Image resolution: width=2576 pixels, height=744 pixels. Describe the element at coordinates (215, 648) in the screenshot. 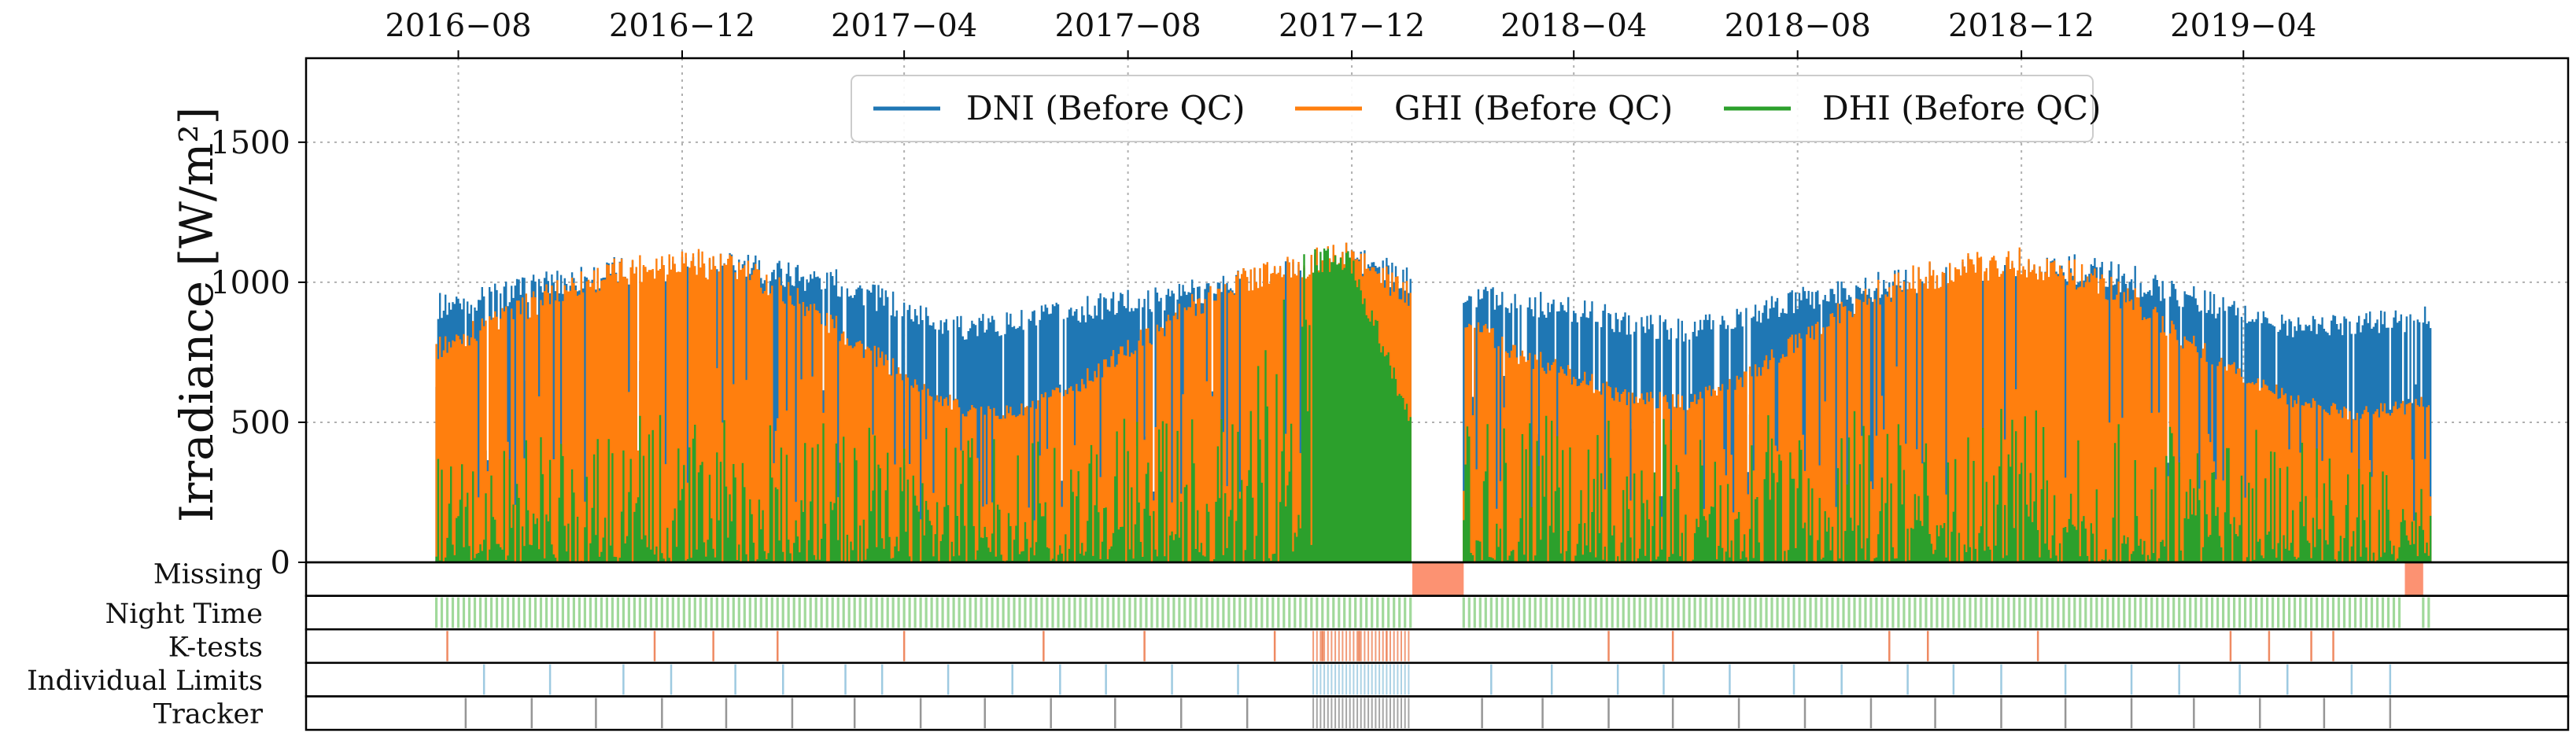

I see `qc-row-label: K-tests` at that location.